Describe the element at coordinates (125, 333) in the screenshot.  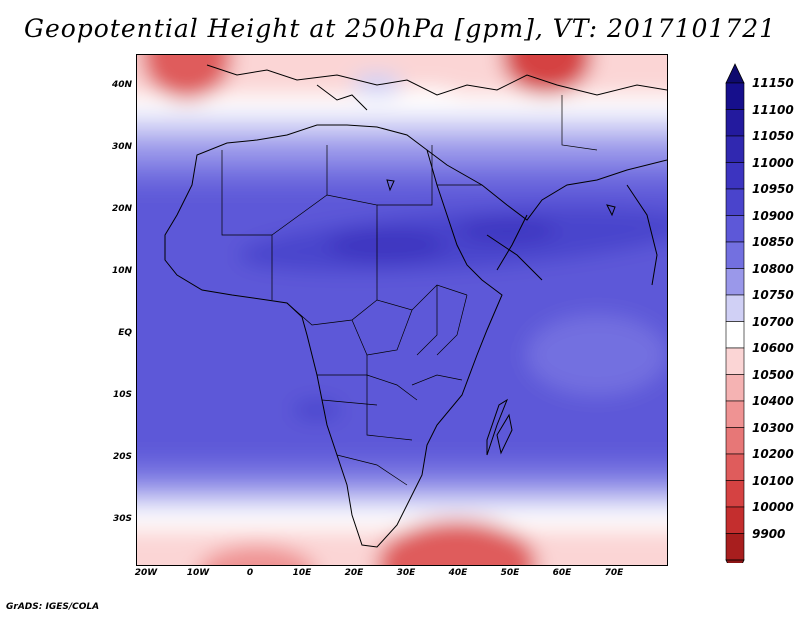
I see `lat-label-eq: EQ` at that location.